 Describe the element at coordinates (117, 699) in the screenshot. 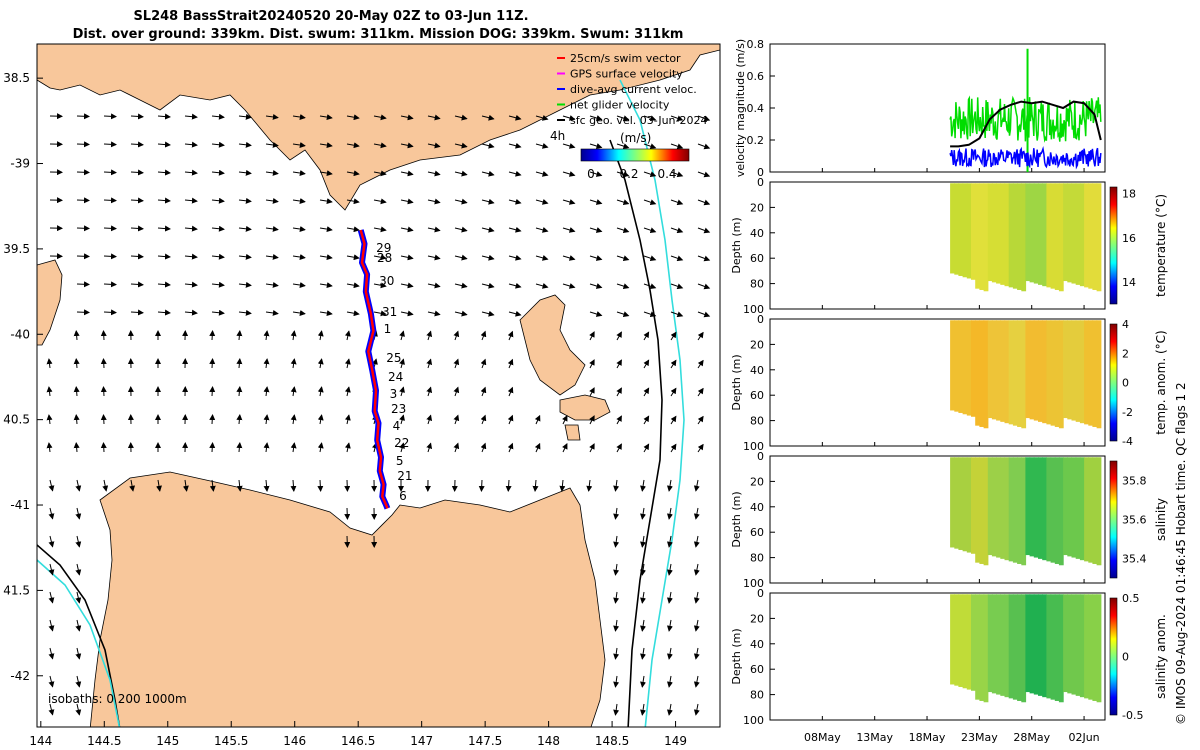

I see `isobaths-label: isobaths: 0 200 1000m` at that location.